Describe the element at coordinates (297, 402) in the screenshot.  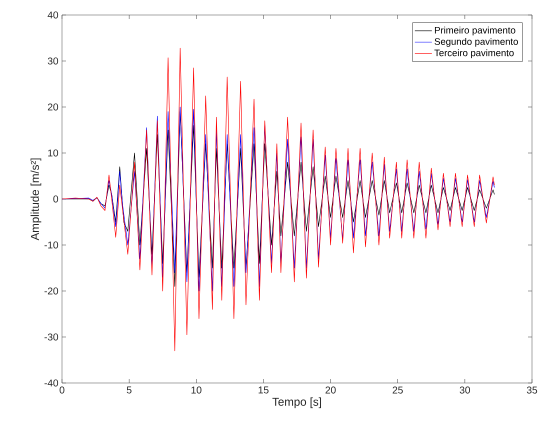
I see `x-axis-title: Tempo [s]` at that location.